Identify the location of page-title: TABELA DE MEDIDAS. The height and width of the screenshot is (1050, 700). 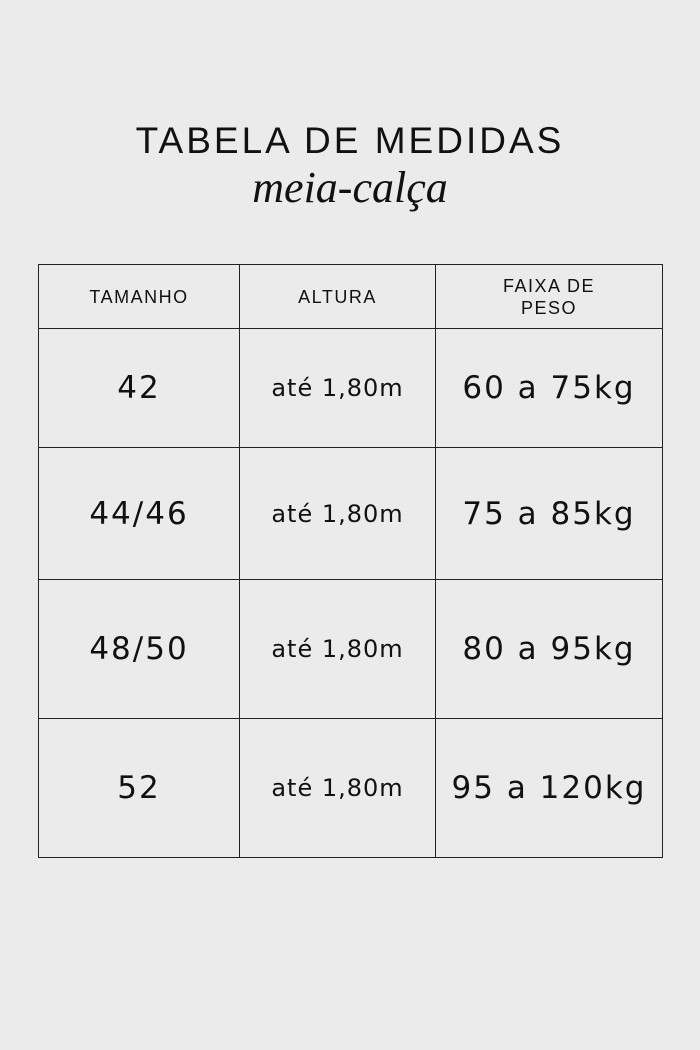
(350, 140).